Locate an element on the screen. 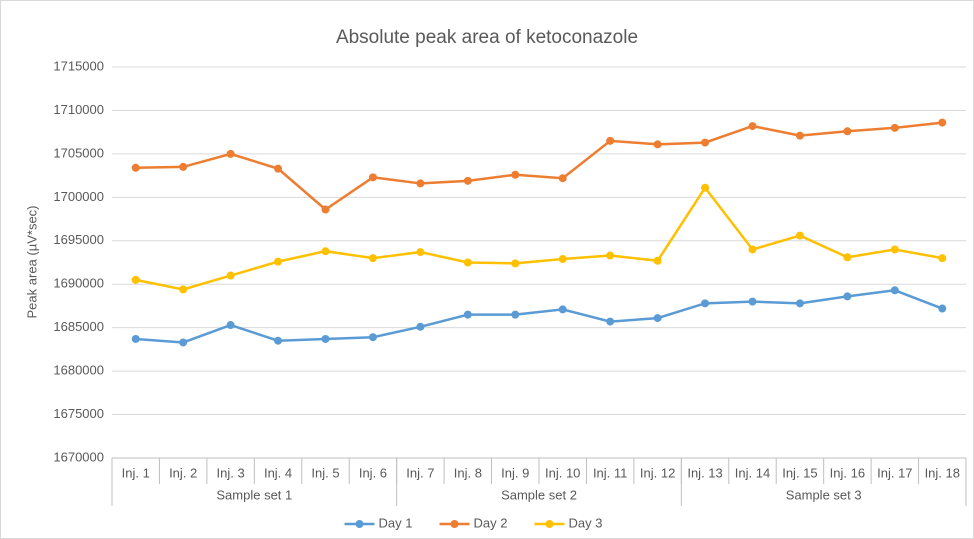 The image size is (974, 539). y-axis-label: Peak area (µV*sec) is located at coordinates (31, 262).